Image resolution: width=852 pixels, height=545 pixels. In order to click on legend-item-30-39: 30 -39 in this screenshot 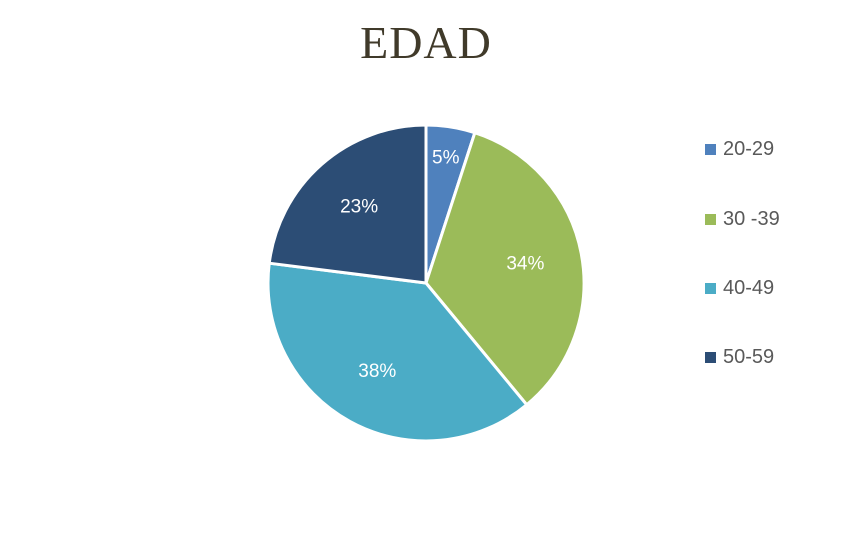, I will do `click(770, 219)`.